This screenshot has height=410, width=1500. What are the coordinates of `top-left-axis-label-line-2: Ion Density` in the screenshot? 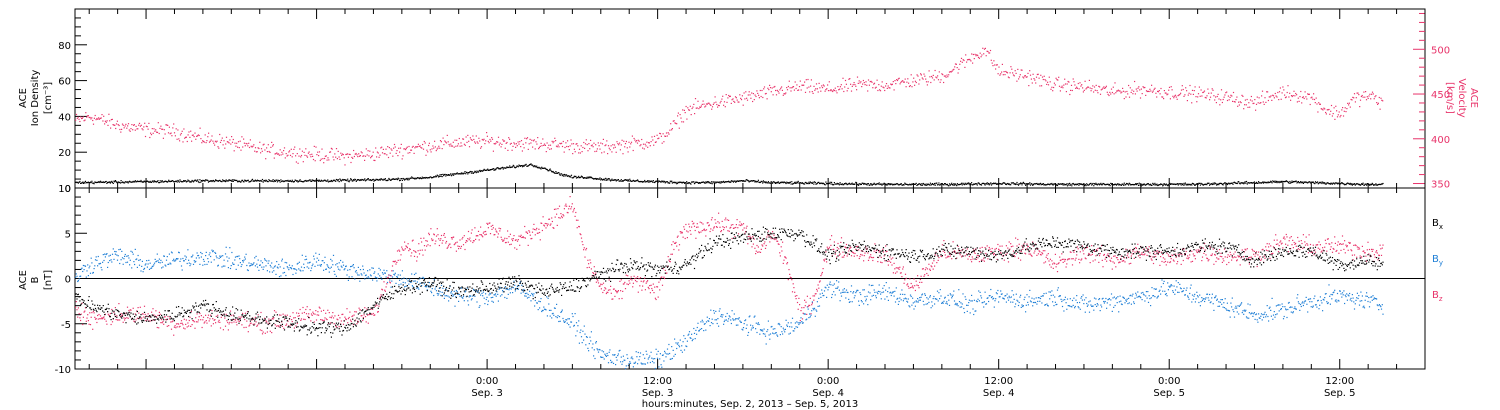 It's located at (35, 98).